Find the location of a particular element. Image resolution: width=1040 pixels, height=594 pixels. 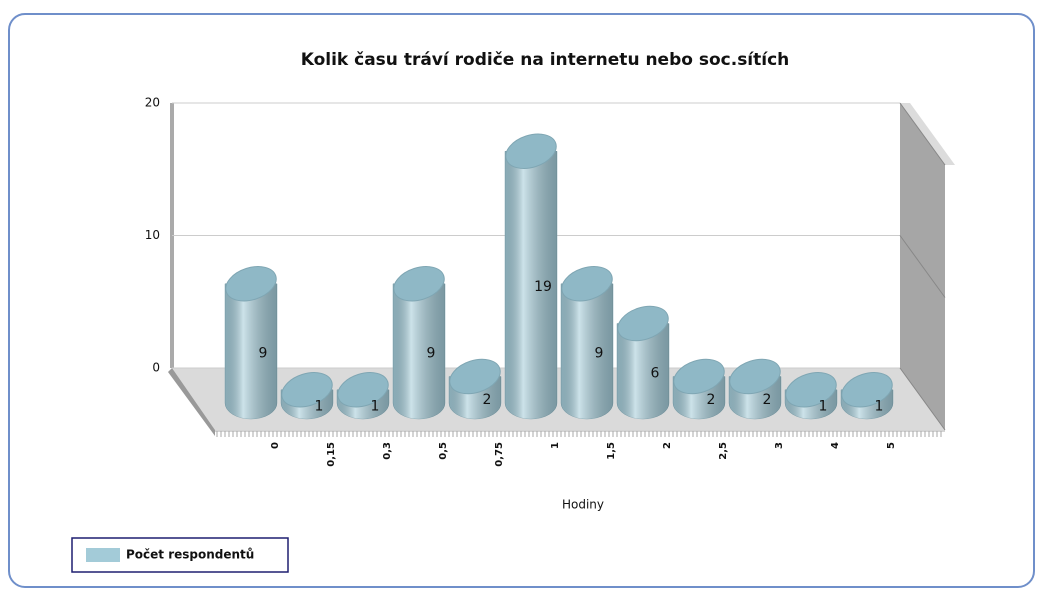

legend-swatch is located at coordinates (103, 555).